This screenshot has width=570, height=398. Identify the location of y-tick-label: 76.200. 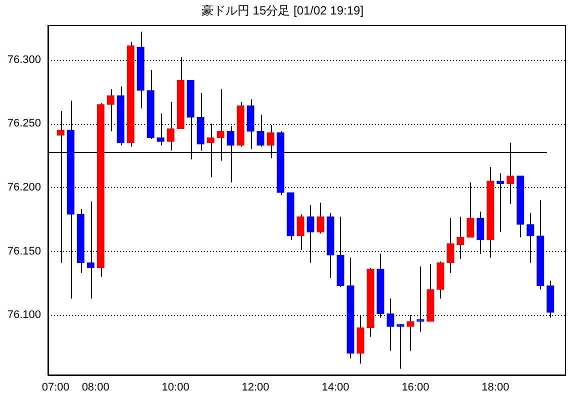
(24, 187).